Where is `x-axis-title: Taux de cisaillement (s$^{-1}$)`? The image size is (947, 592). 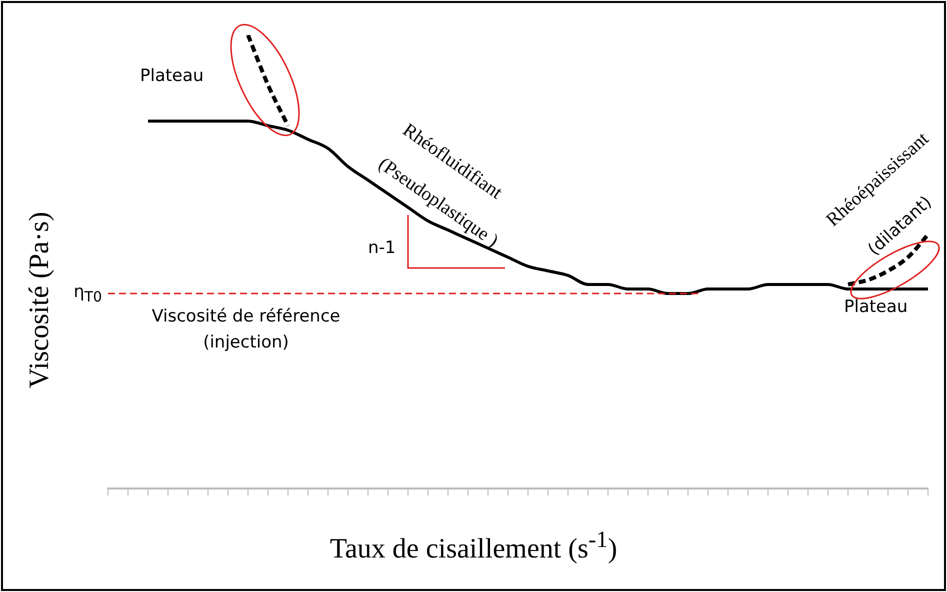
x-axis-title: Taux de cisaillement (s$^{-1}$) is located at coordinates (473, 546).